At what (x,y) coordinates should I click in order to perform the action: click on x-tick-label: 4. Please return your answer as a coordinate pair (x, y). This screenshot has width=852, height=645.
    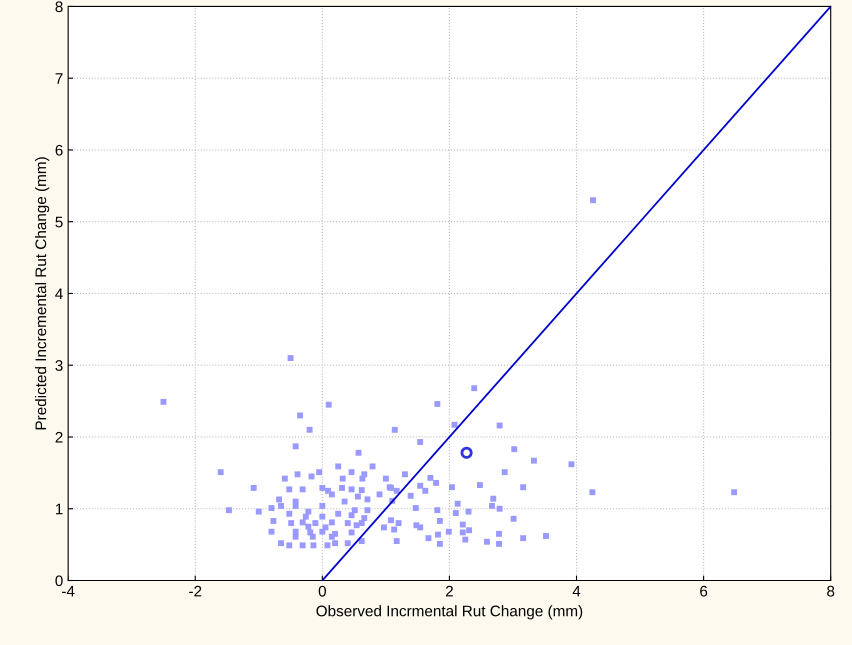
    Looking at the image, I should click on (576, 591).